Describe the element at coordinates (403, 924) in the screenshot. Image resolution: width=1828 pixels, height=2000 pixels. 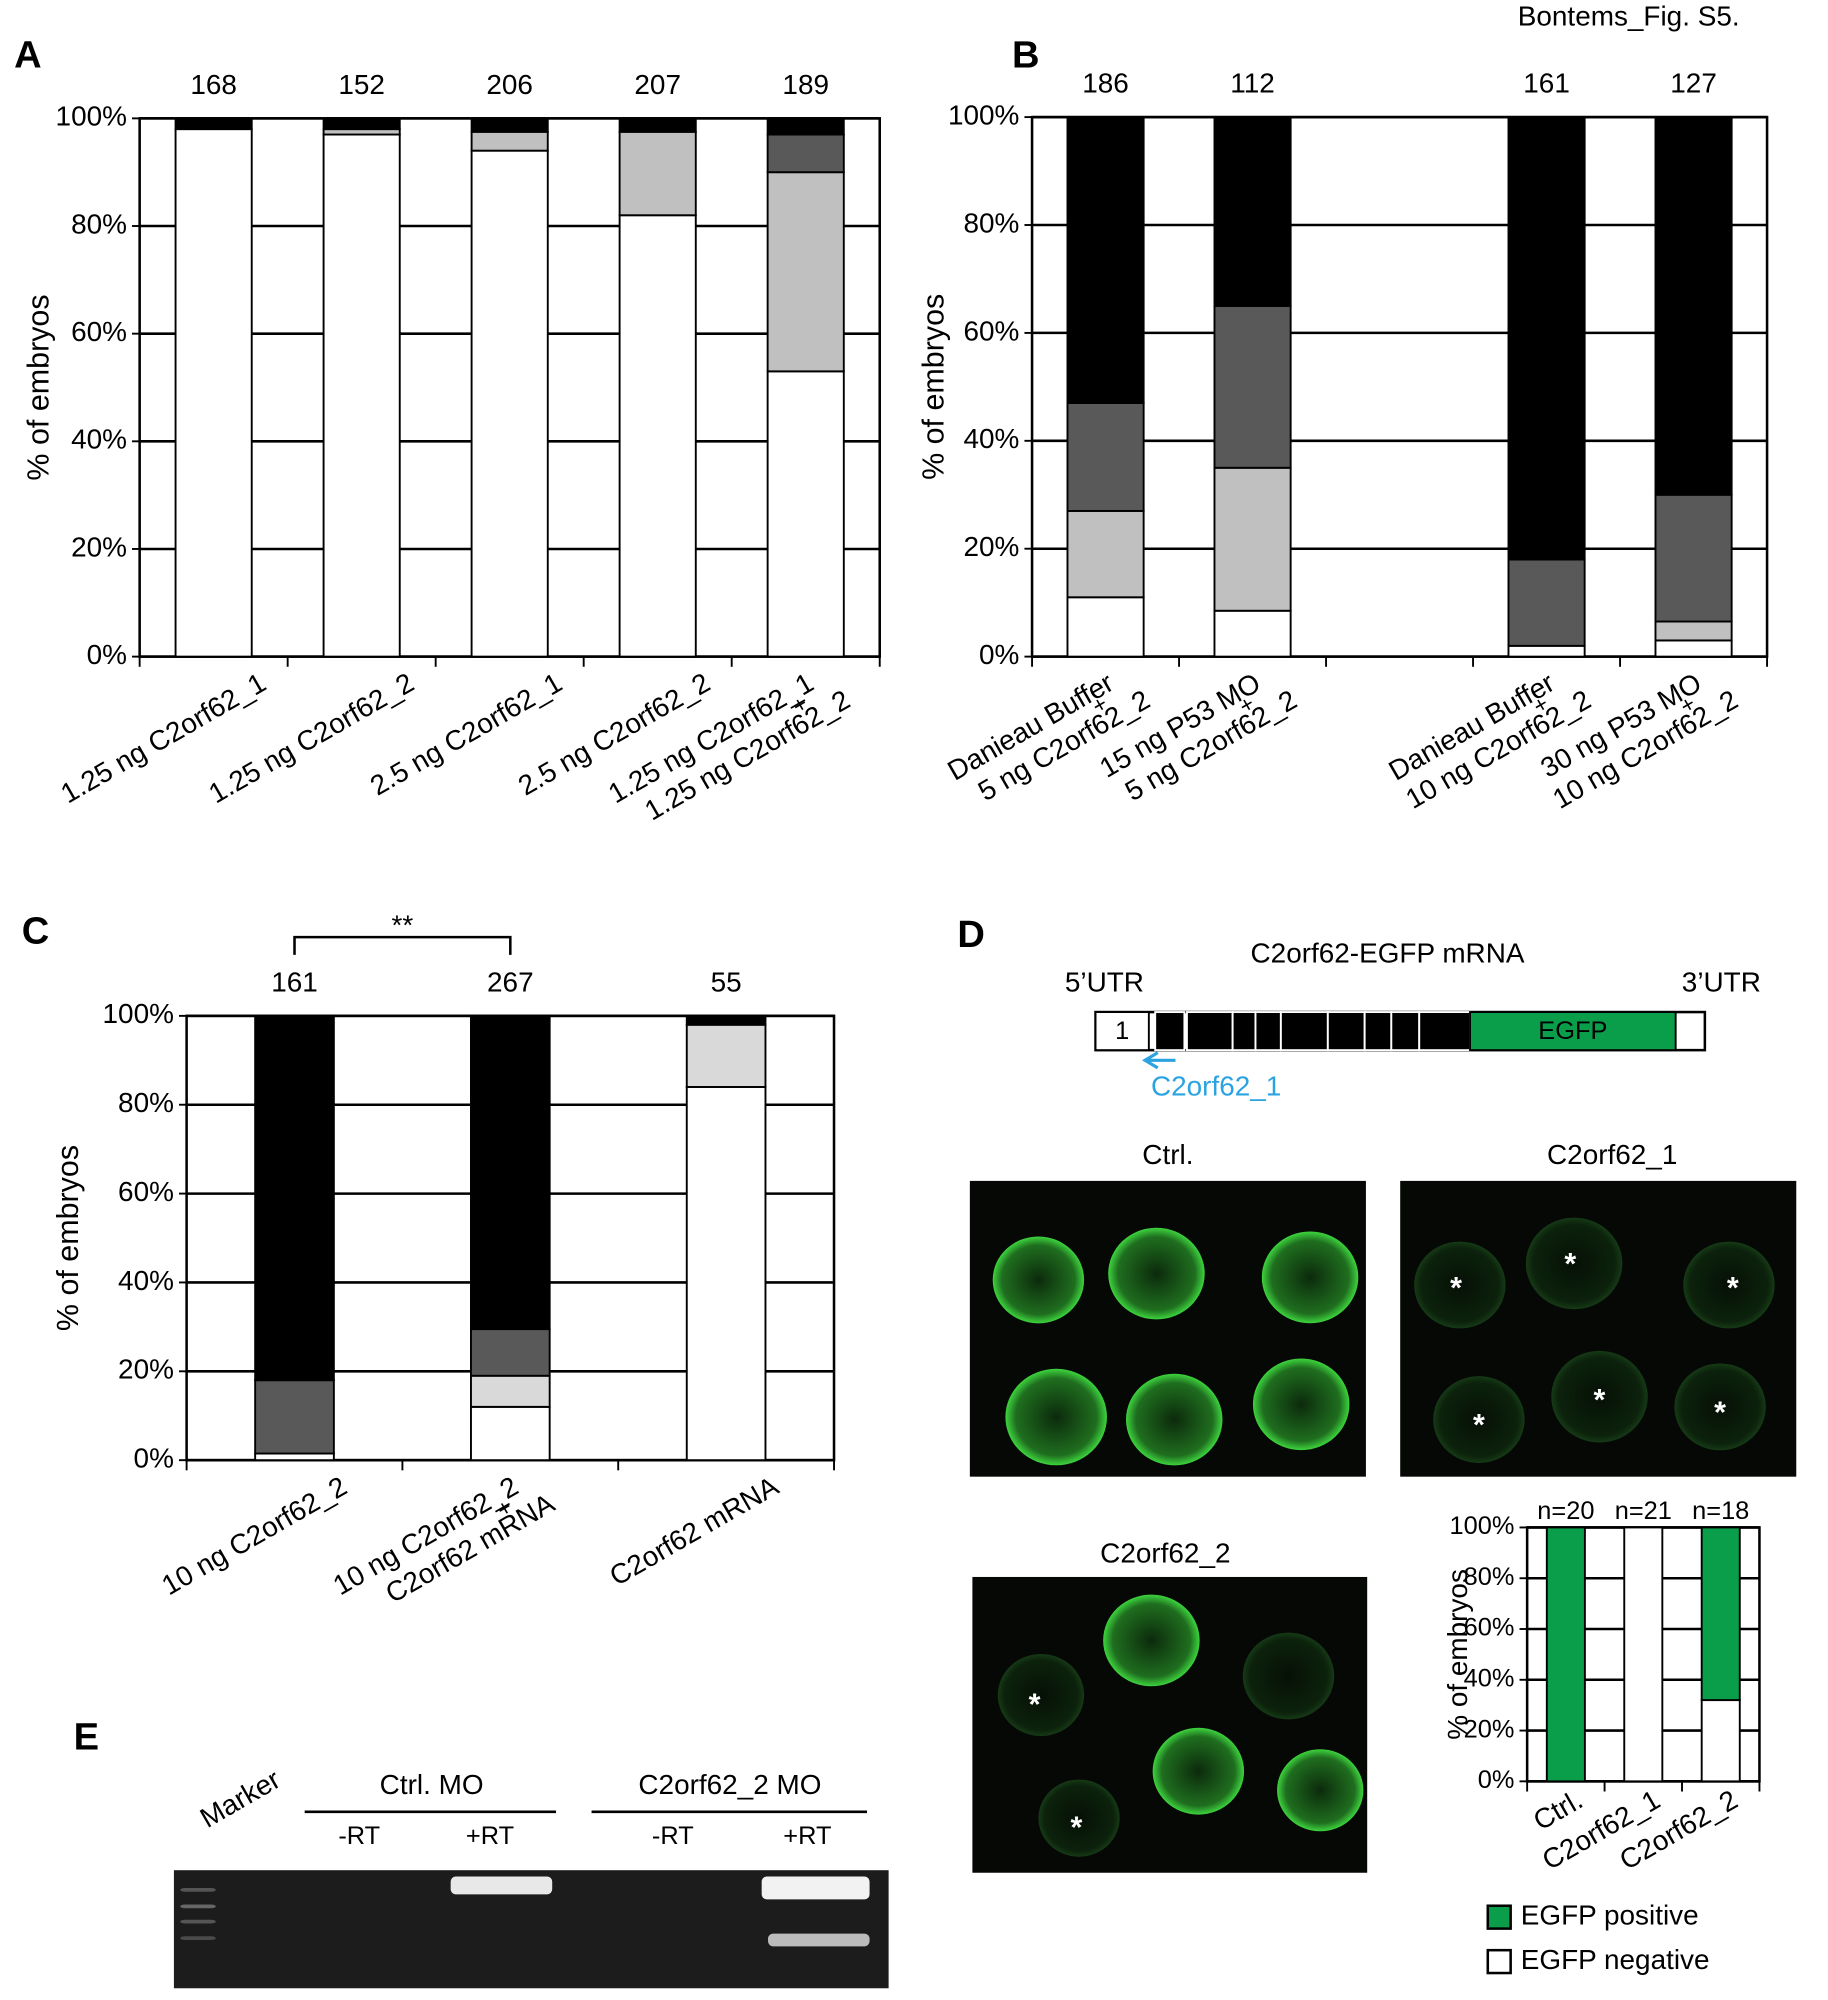
I see `significance-label: **` at that location.